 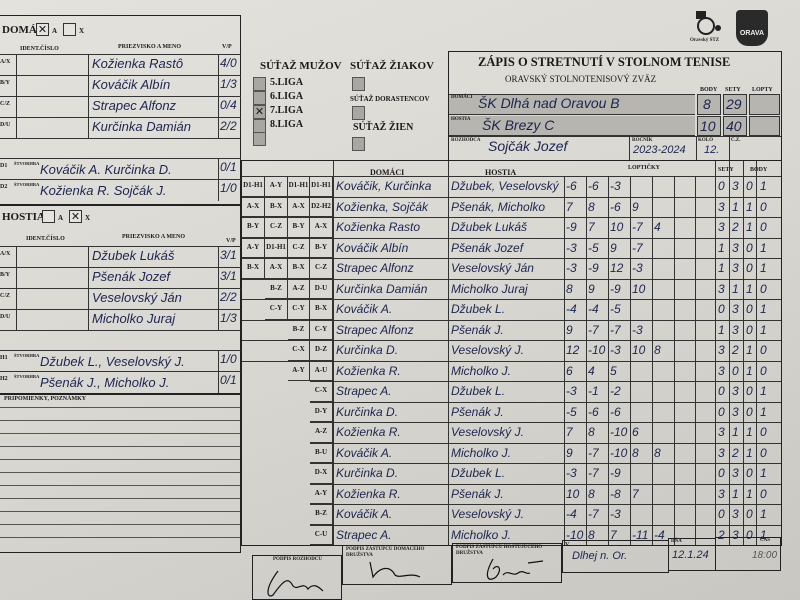 What do you see at coordinates (572, 126) in the screenshot?
I see `away-team-field` at bounding box center [572, 126].